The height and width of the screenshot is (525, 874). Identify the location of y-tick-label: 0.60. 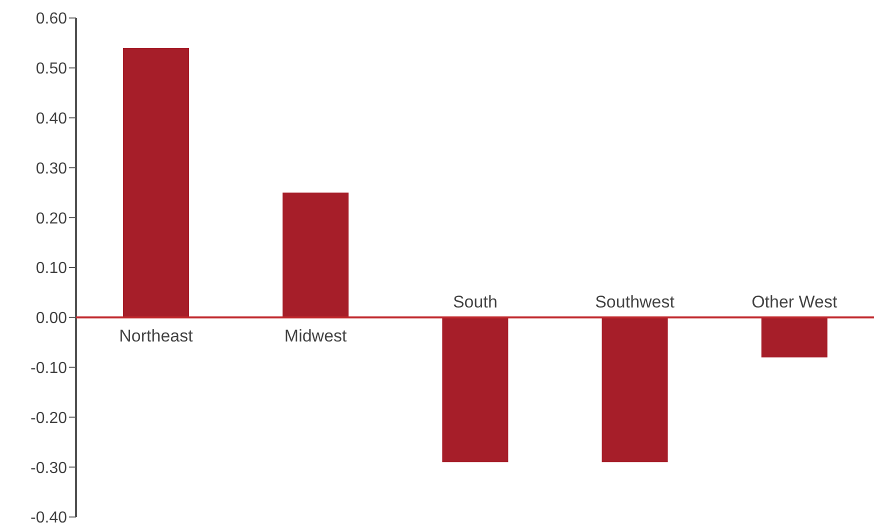
(52, 19).